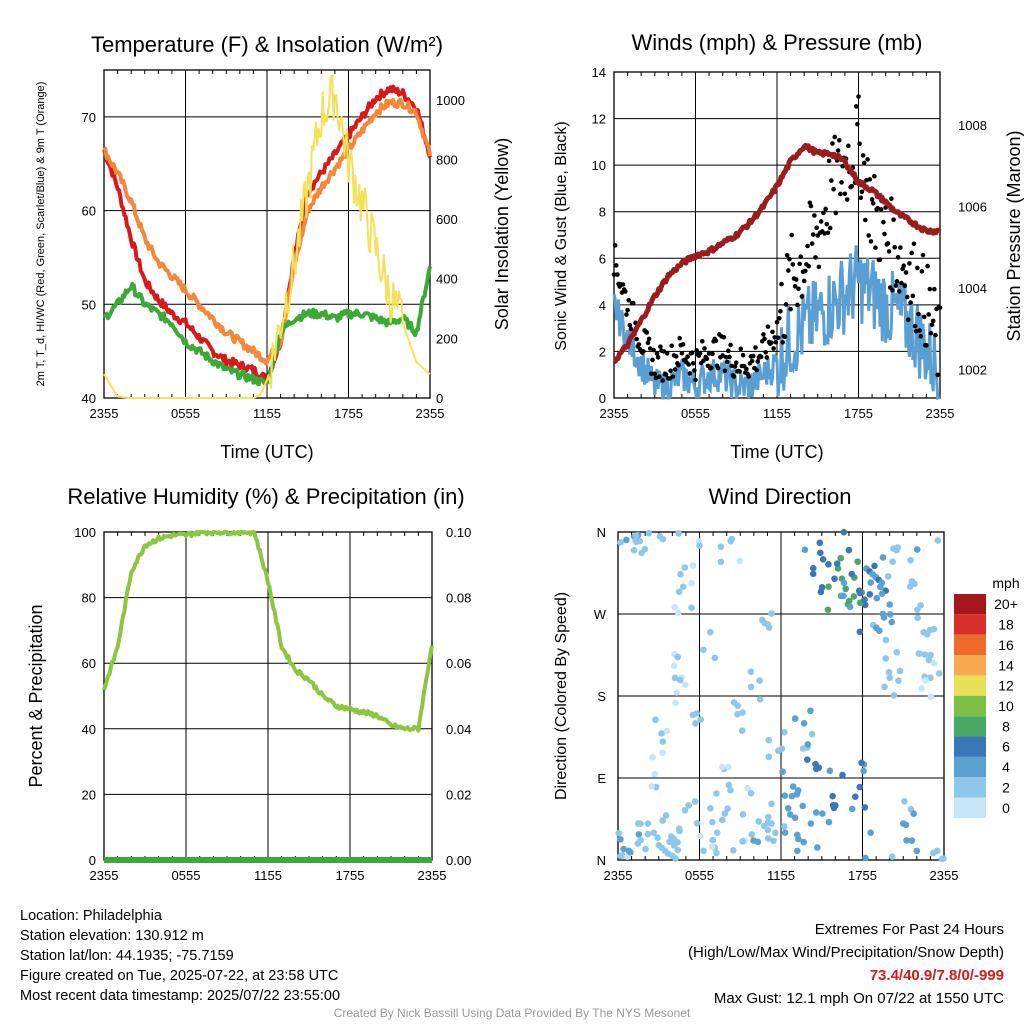 The height and width of the screenshot is (1024, 1024). I want to click on temp-y-tick-label: 50, so click(89, 304).